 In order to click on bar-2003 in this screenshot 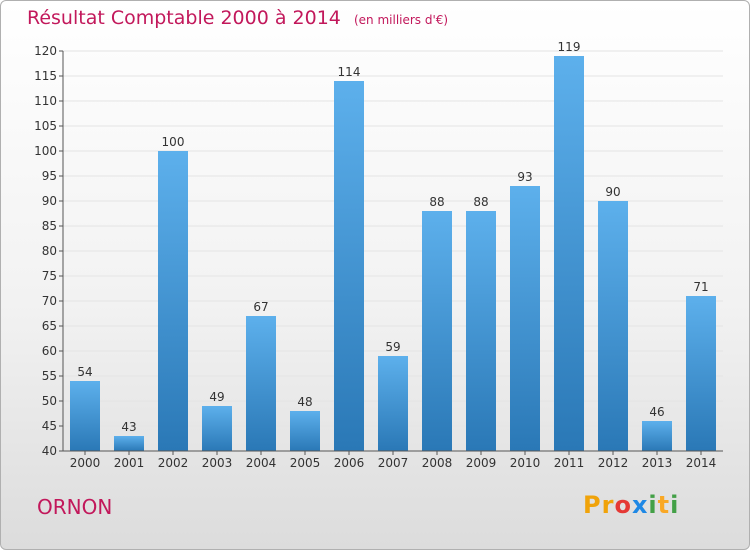, I will do `click(217, 428)`.